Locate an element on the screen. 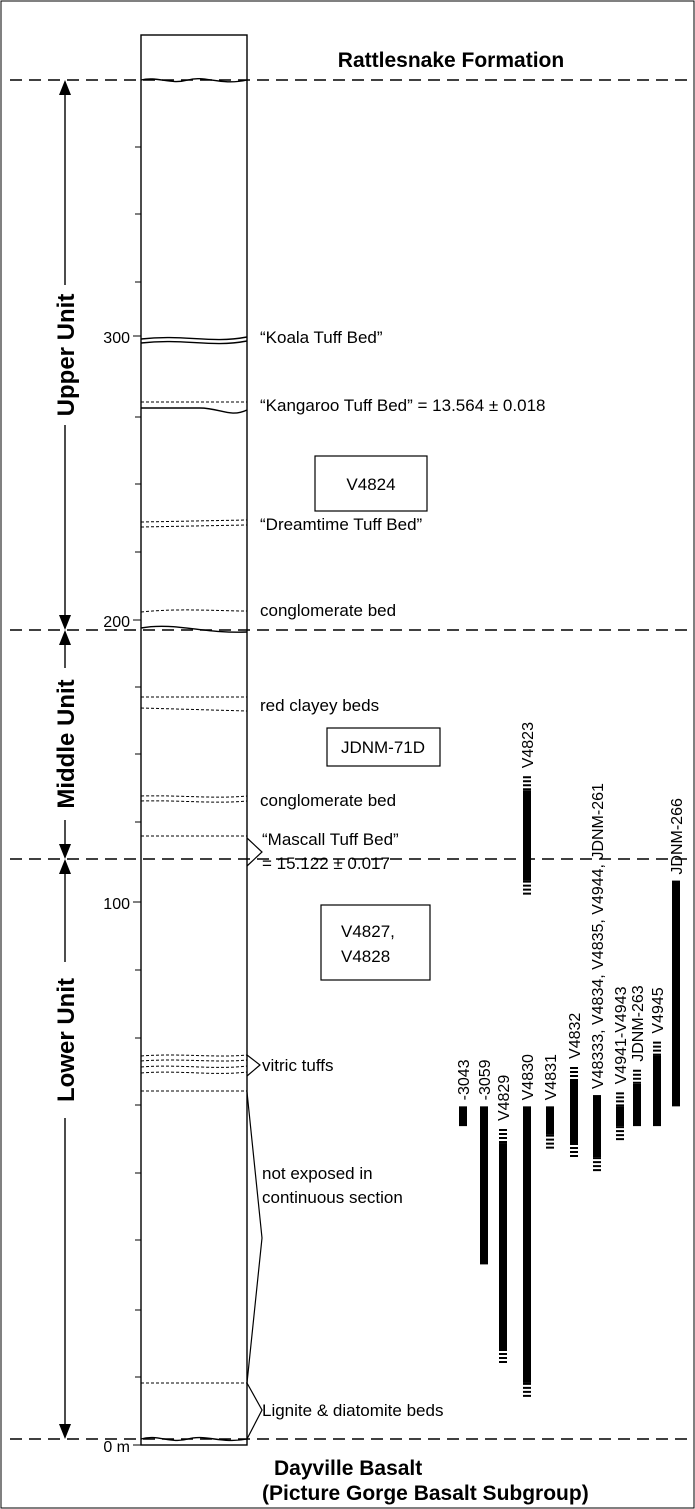 The width and height of the screenshot is (695, 1509). range-bar-label: V4830 is located at coordinates (528, 1077).